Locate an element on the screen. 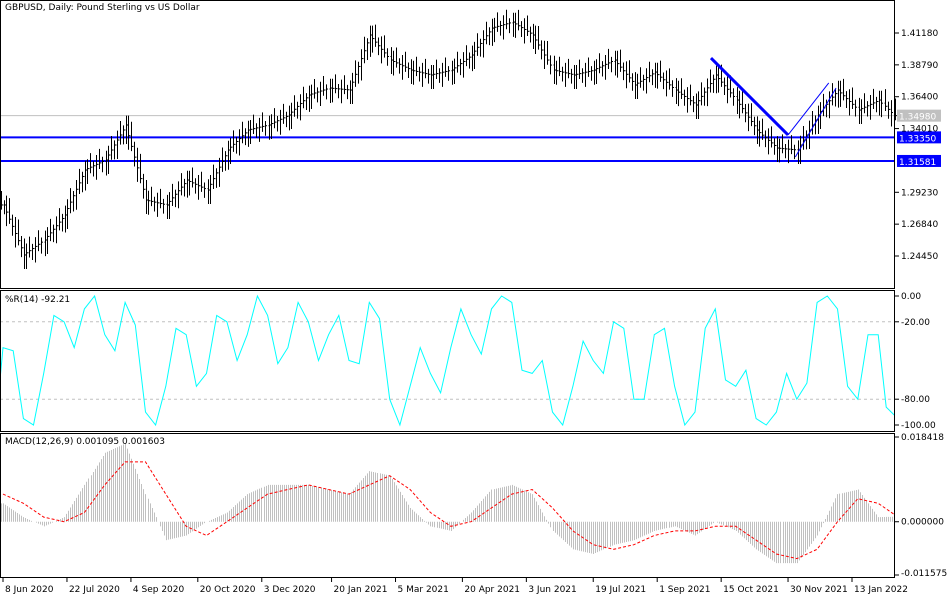 This screenshot has height=600, width=950. price-tick-label: 1.36400 is located at coordinates (919, 98).